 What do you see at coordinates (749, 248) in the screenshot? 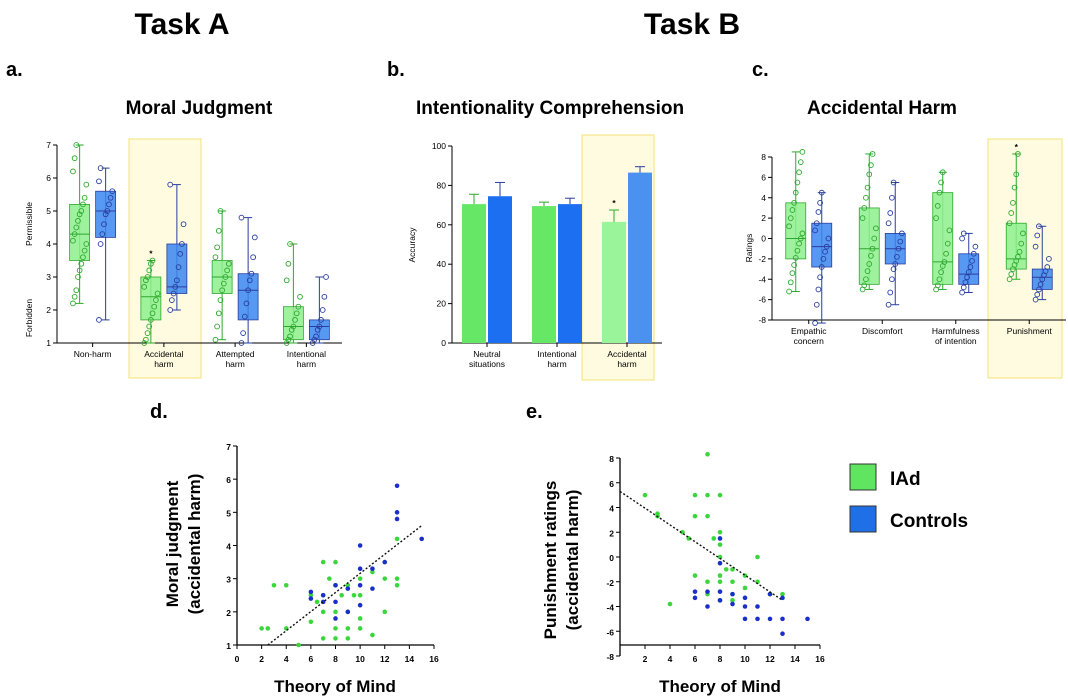
I see `y-axis-label: Ratings` at bounding box center [749, 248].